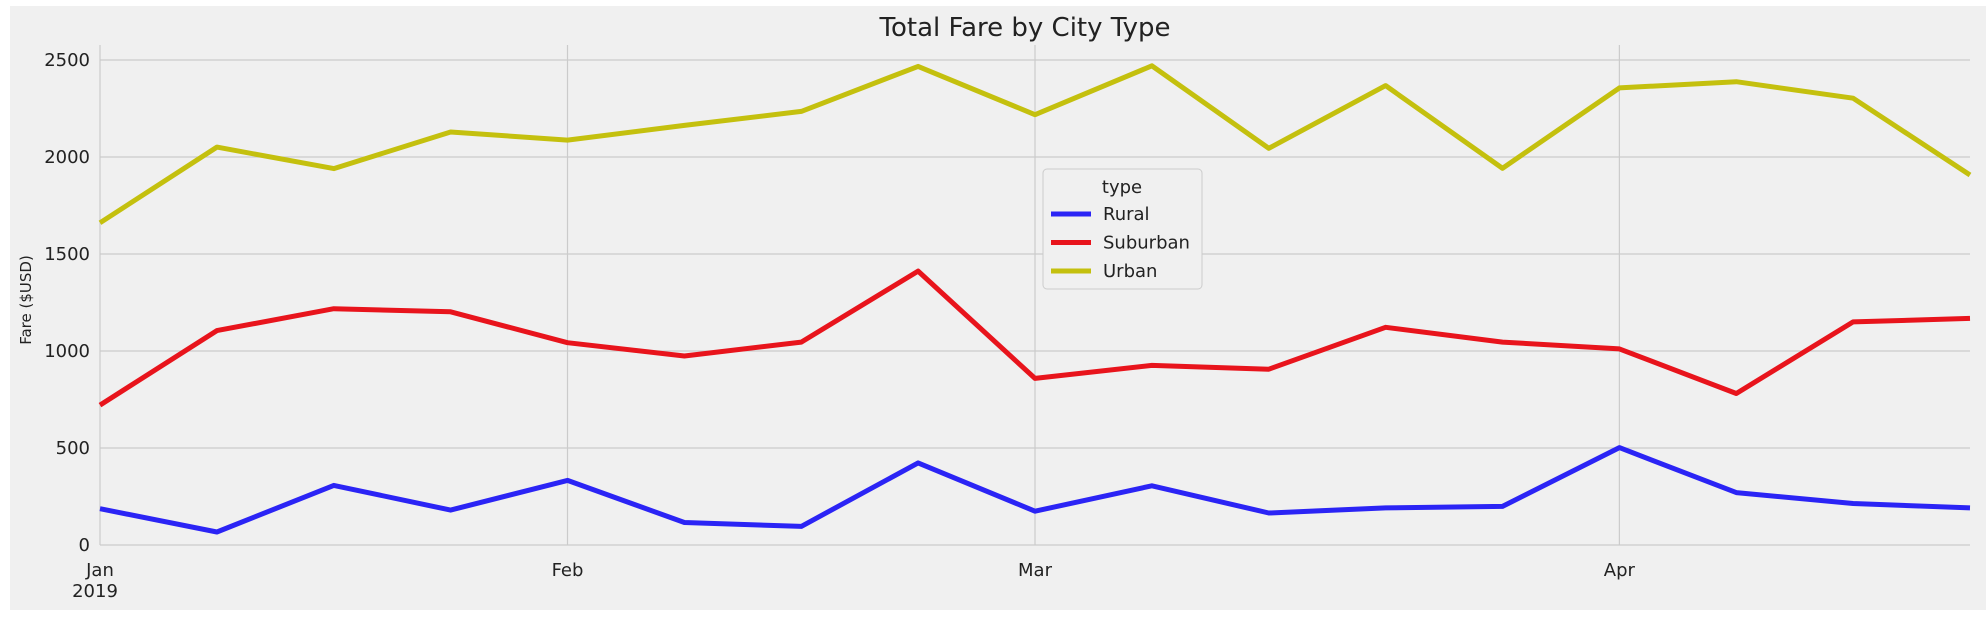 This screenshot has width=1986, height=622. What do you see at coordinates (67, 303) in the screenshot?
I see `y-tick-labels: 0 500 1000 1500 2000 2500` at bounding box center [67, 303].